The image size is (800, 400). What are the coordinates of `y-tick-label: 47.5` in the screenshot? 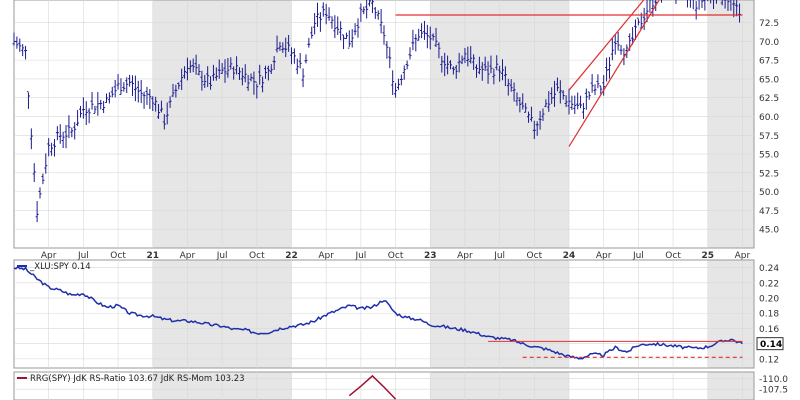 It's located at (769, 212).